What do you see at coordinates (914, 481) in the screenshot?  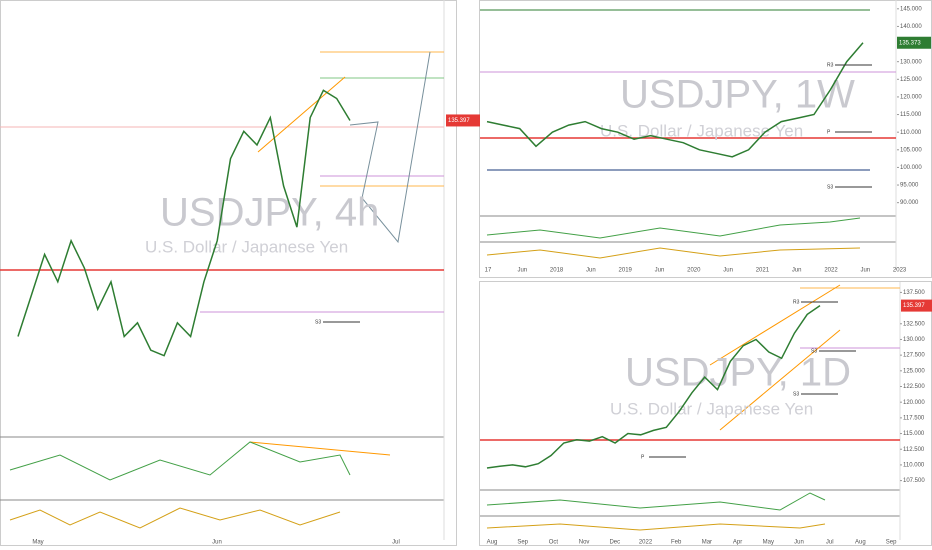 I see `y-tick-label: 107.500` at bounding box center [914, 481].